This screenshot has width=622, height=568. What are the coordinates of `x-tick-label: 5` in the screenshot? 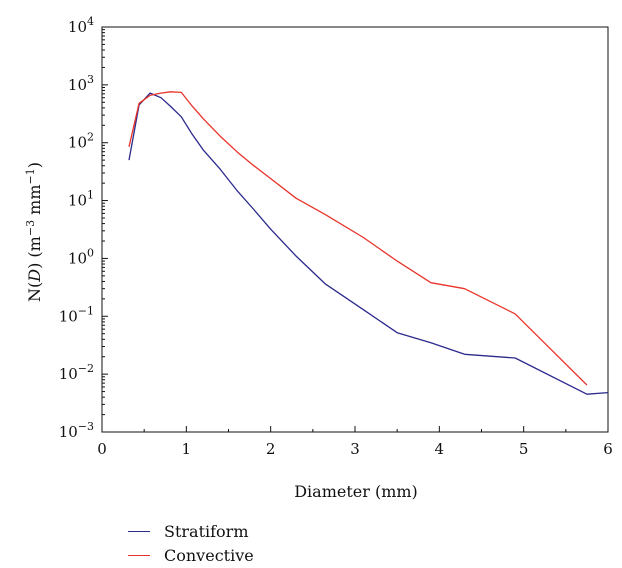 It's located at (524, 449).